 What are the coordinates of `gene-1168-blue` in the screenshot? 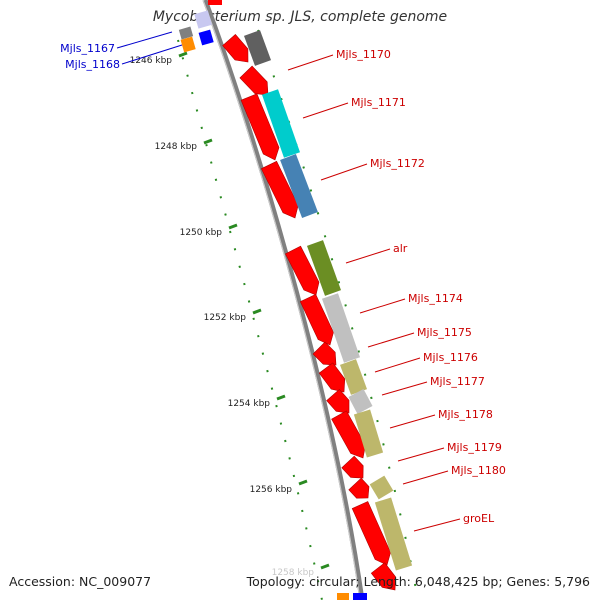 It's located at (206, 37).